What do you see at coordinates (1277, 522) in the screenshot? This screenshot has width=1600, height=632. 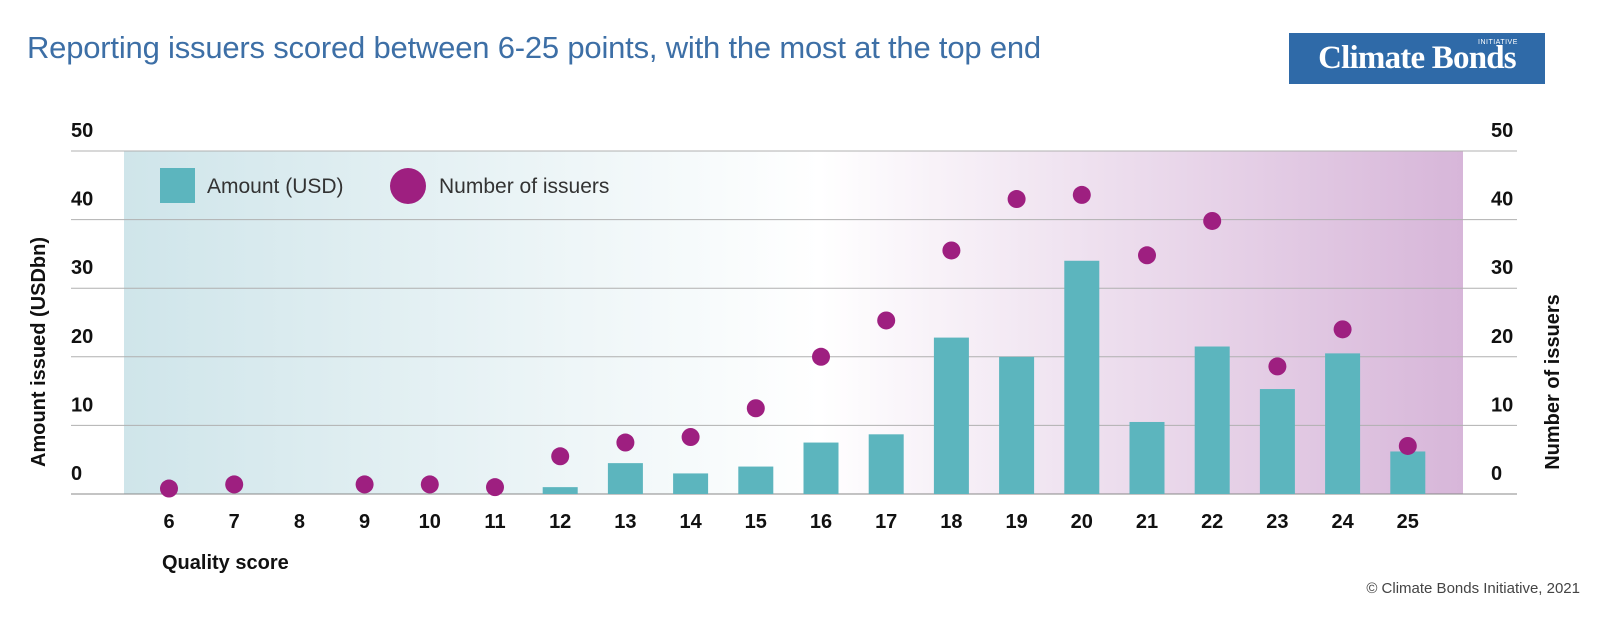 I see `x-tick-label: 23` at bounding box center [1277, 522].